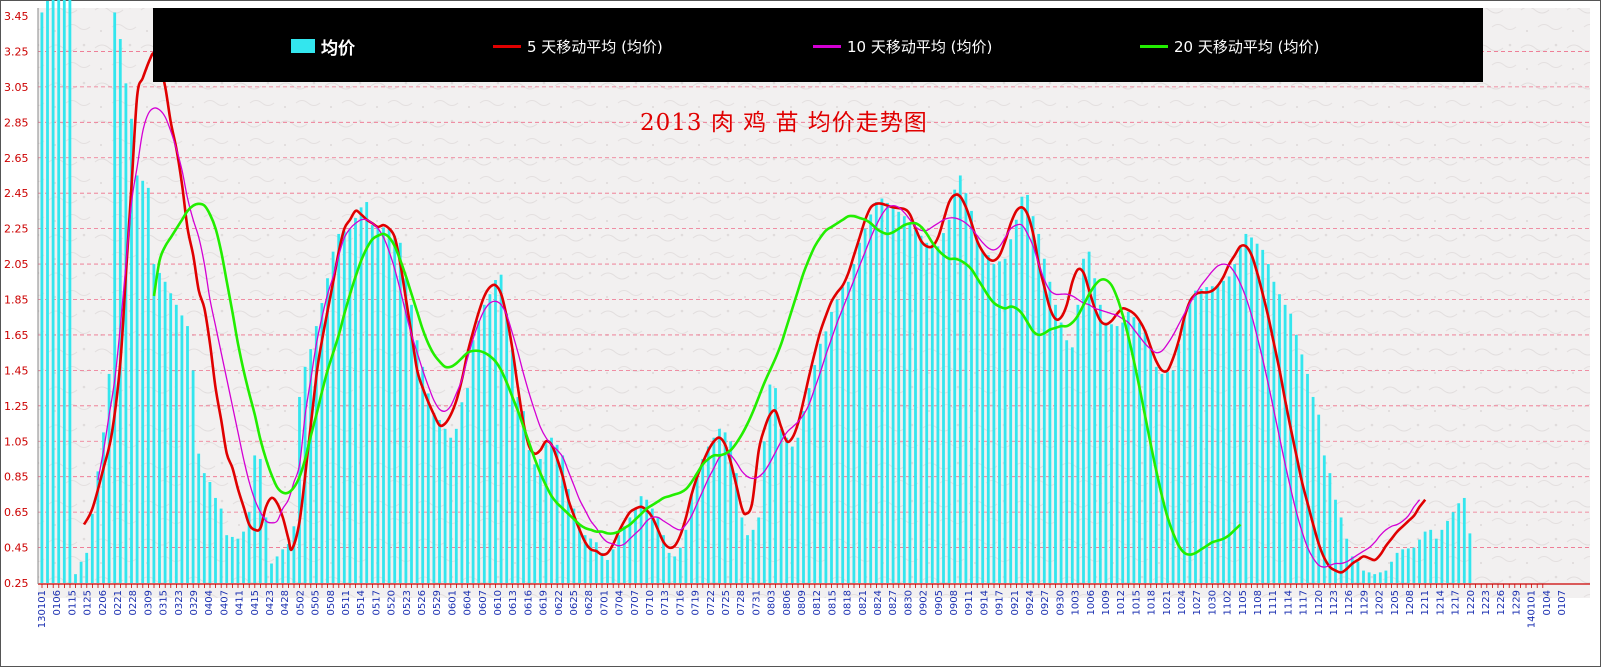 The height and width of the screenshot is (667, 1601). Describe the element at coordinates (528, 602) in the screenshot. I see `x-tick-label: 0616` at that location.